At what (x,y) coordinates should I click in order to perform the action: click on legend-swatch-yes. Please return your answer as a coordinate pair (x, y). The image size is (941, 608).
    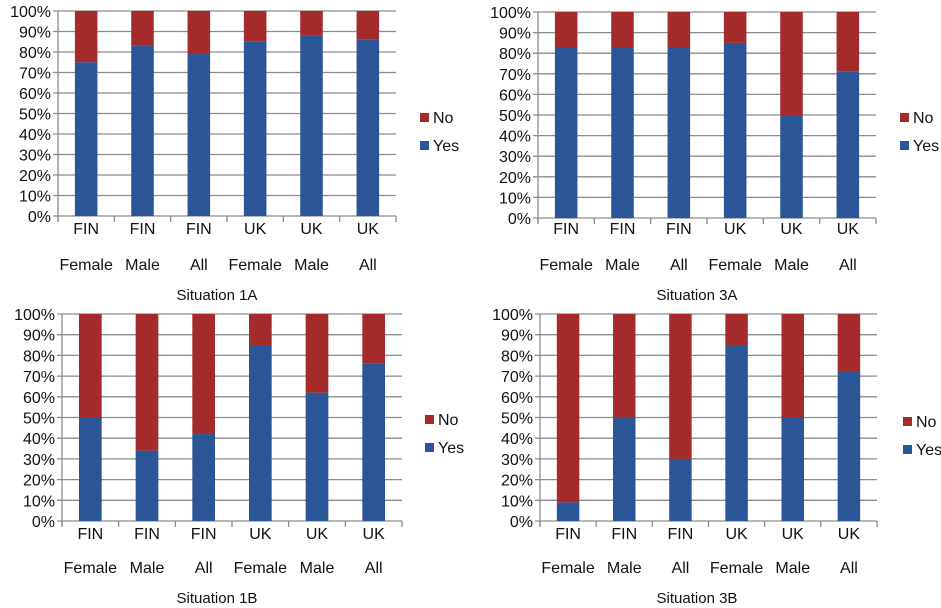
    Looking at the image, I should click on (907, 449).